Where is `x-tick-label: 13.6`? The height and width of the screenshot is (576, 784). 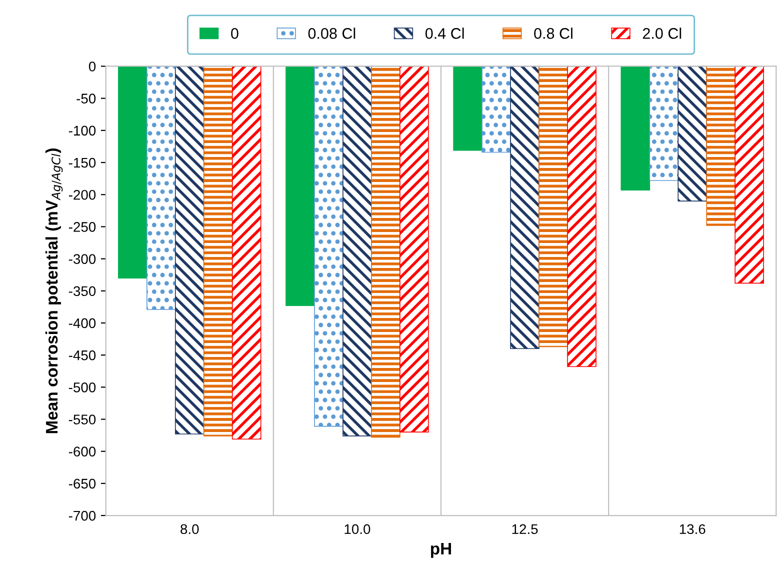 x-tick-label: 13.6 is located at coordinates (693, 529).